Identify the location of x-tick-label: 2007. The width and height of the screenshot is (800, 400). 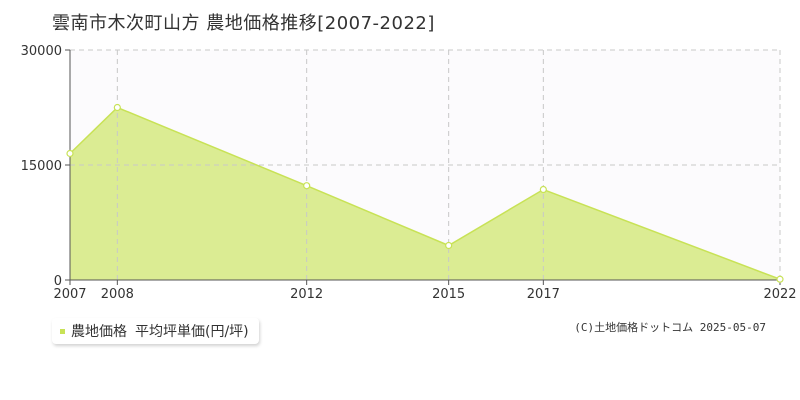
(69, 294).